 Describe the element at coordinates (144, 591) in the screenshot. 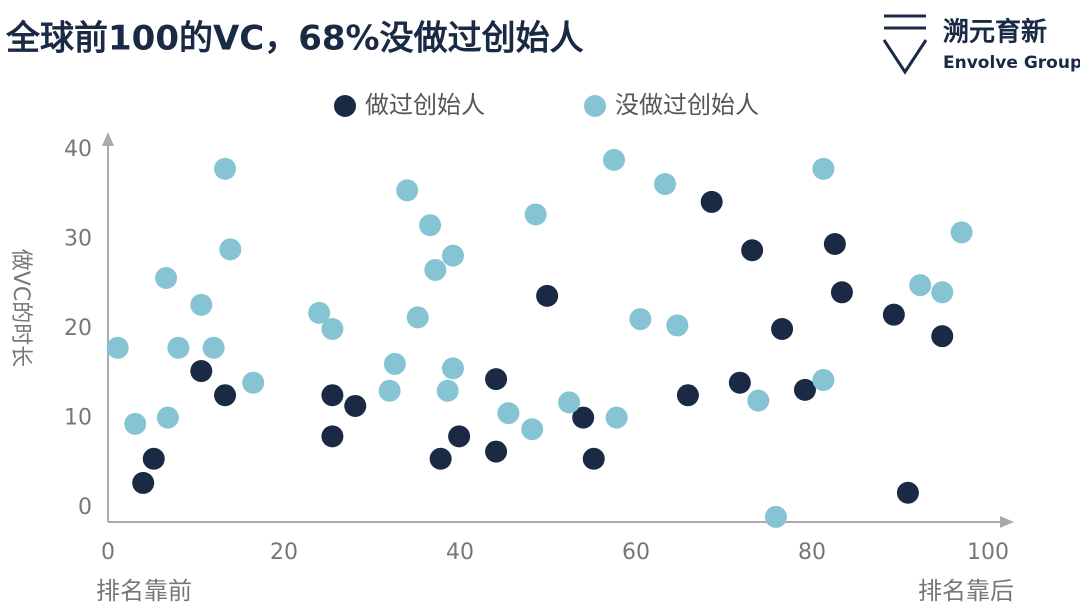

I see `x-label-left: 排名靠前` at that location.